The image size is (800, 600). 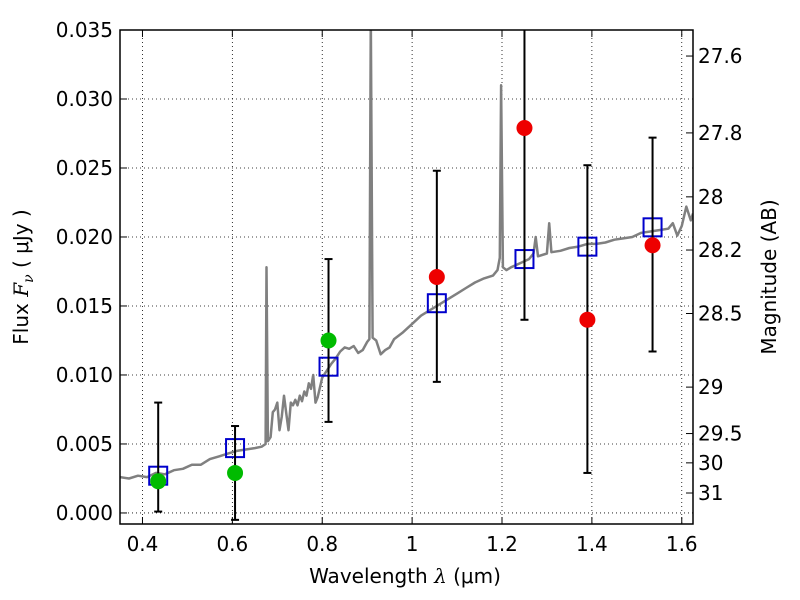 What do you see at coordinates (84, 99) in the screenshot?
I see `y-tick-label: 0.030` at bounding box center [84, 99].